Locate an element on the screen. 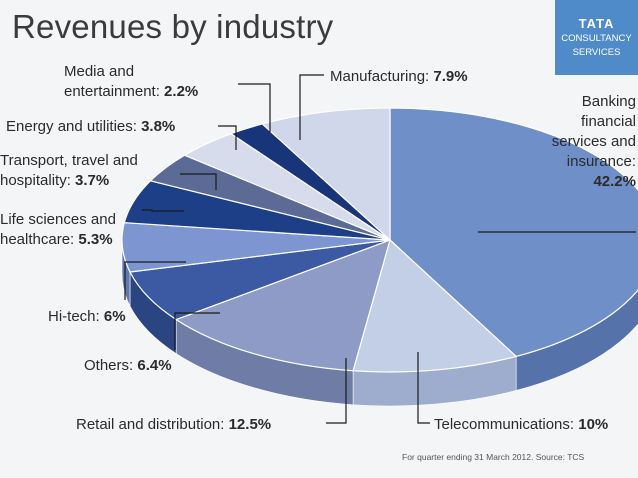  tcs-logo: TATA CONSULTANCY SERVICES is located at coordinates (596, 37).